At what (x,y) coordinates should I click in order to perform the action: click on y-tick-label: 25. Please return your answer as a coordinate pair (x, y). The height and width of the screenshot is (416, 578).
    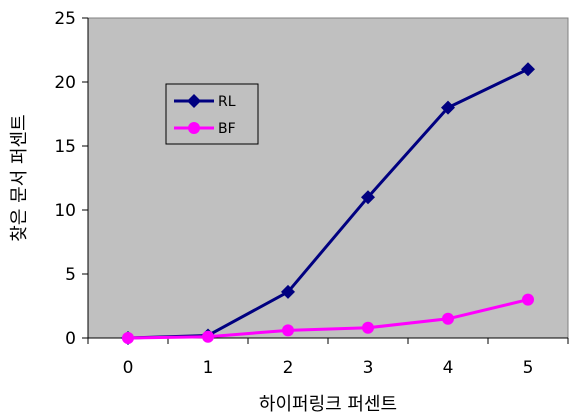
    Looking at the image, I should click on (65, 19).